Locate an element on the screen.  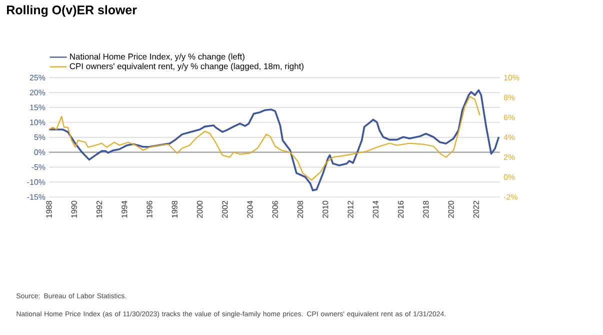
legend-label: CPI owners' equivalent rent, y/y % change (lagged, 18m, right) is located at coordinates (187, 66).